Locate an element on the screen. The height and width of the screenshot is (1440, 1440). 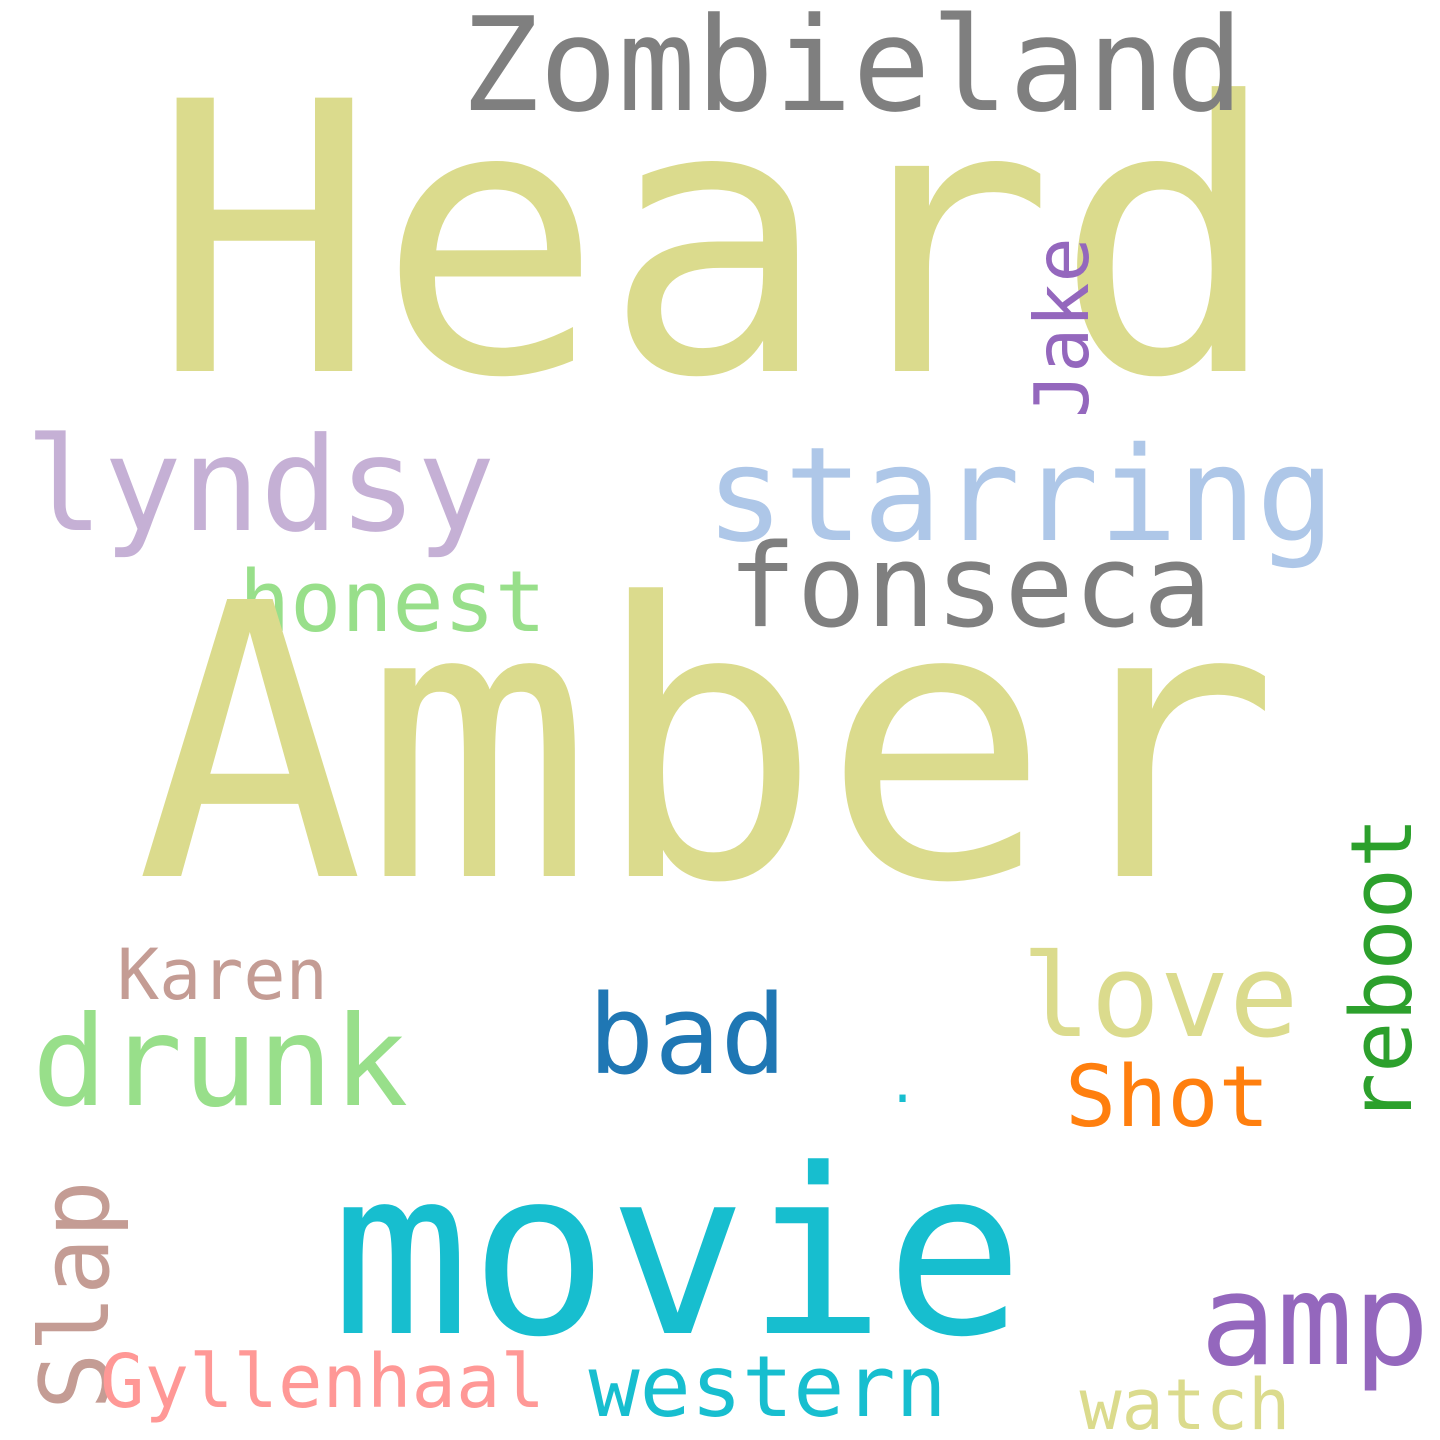
word-period: . is located at coordinates (902, 1085).